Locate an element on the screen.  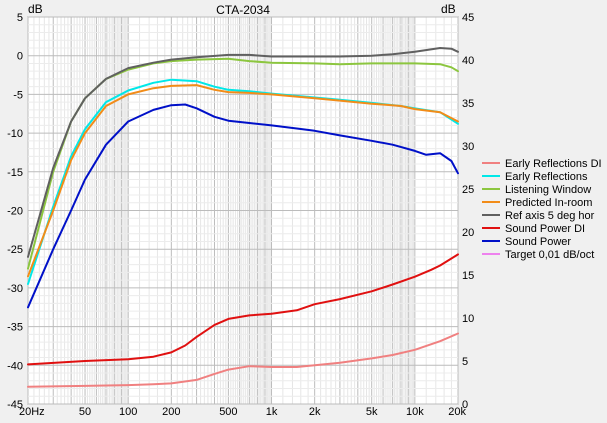
y-right-tick-label: 30 is located at coordinates (468, 147).